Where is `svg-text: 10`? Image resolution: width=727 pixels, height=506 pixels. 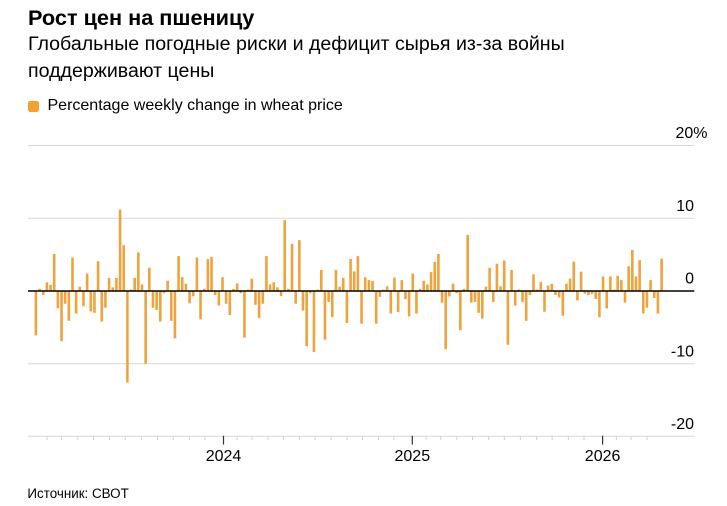
svg-text: 10 is located at coordinates (685, 206).